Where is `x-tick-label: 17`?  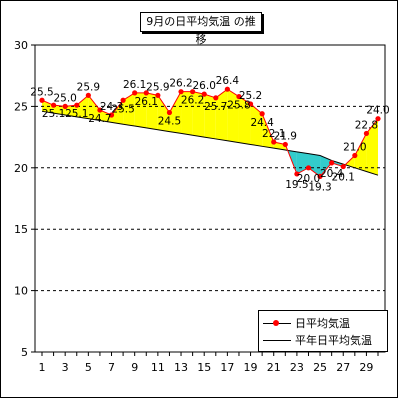 x-tick-label: 17 is located at coordinates (227, 367).